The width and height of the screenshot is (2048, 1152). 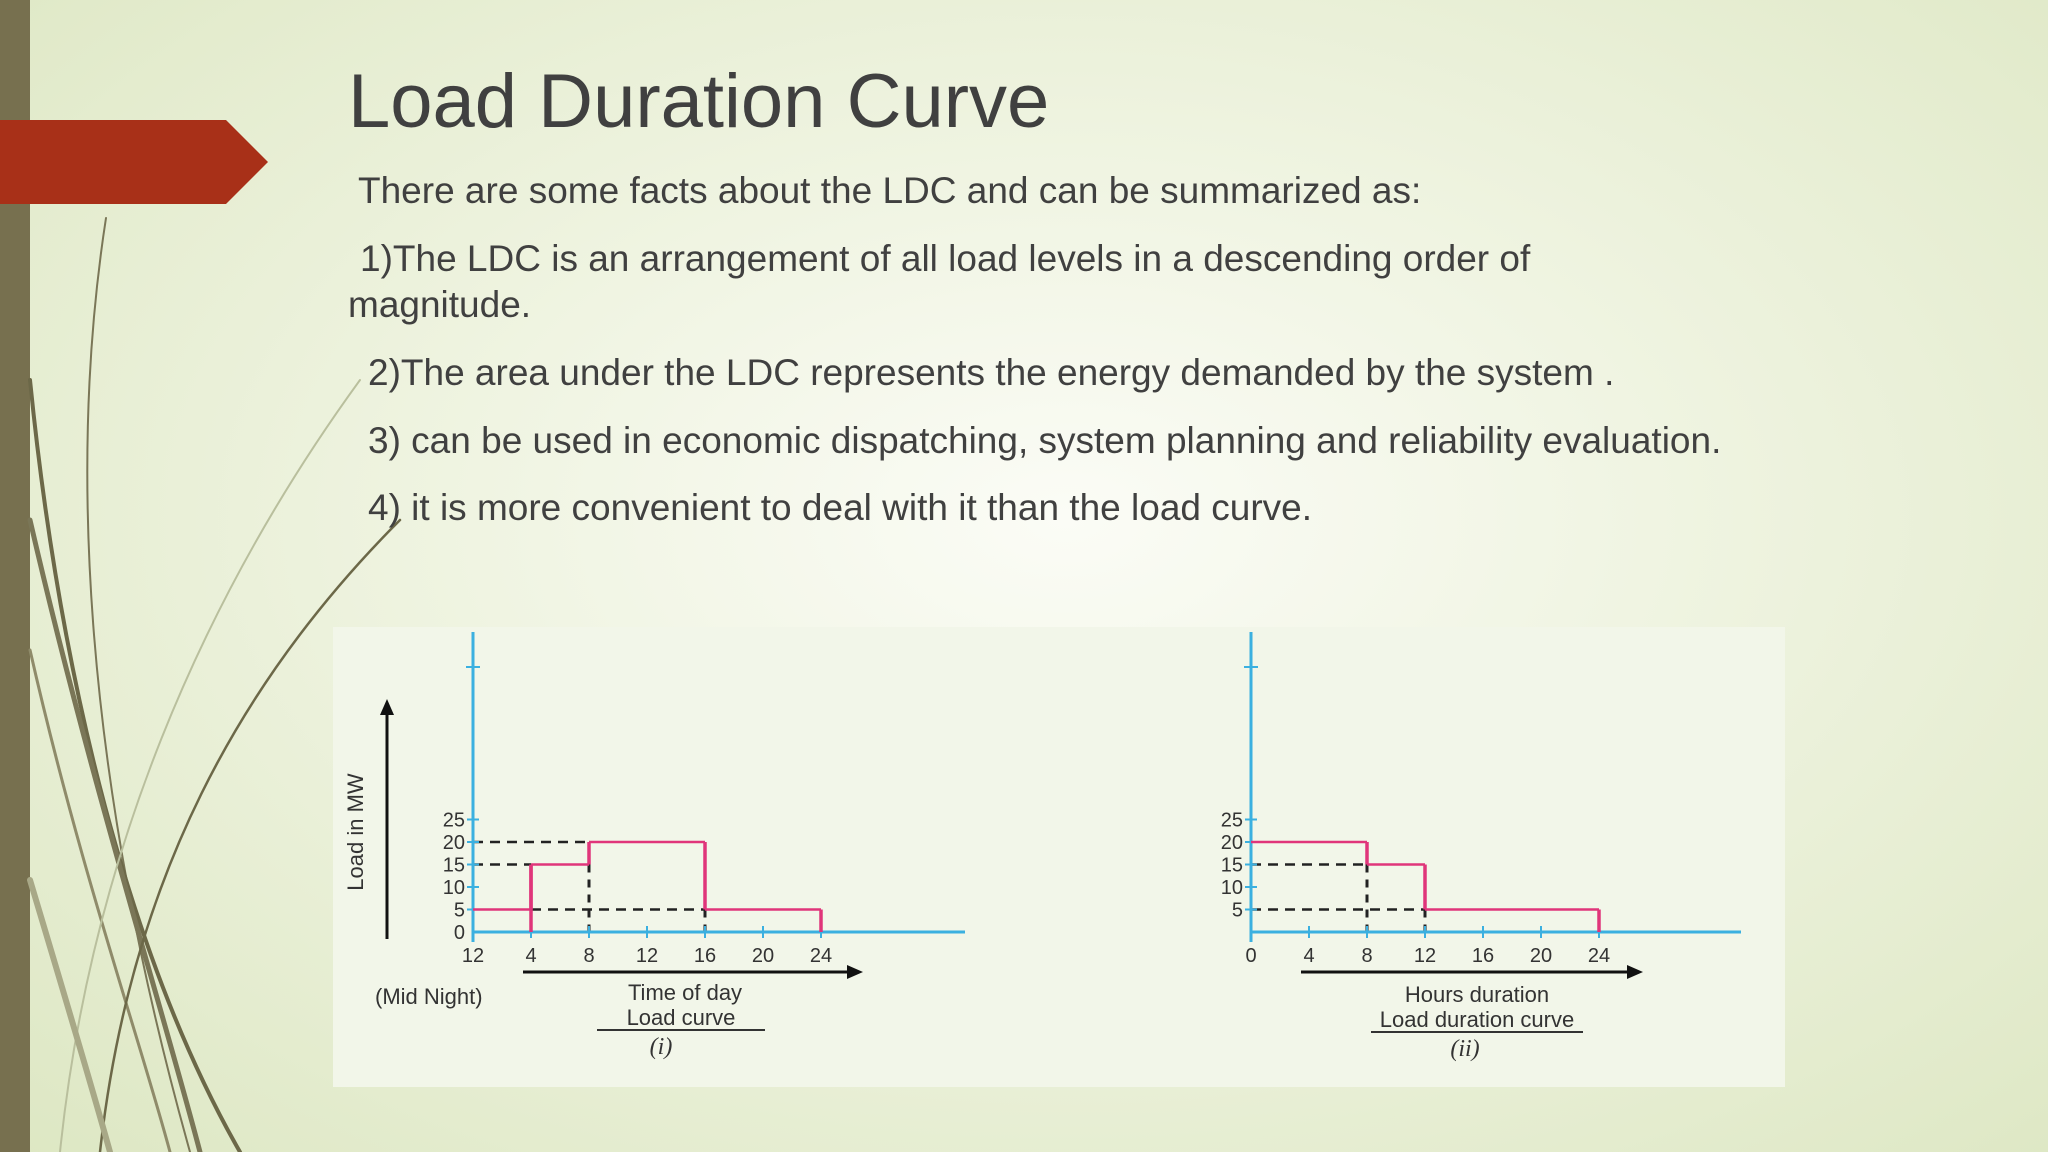 I want to click on load-duration-ytick-label-25: 25, so click(x=1232, y=821).